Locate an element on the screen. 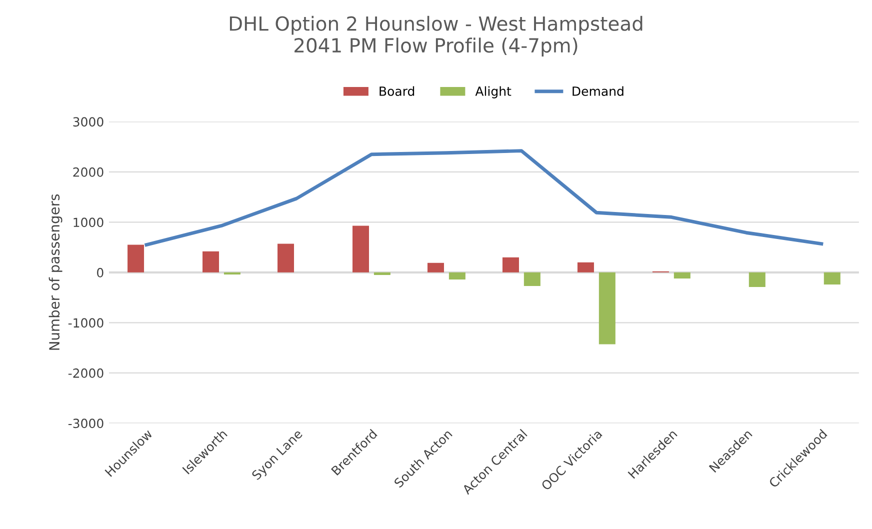 The image size is (872, 529). line-series is located at coordinates (484, 198).